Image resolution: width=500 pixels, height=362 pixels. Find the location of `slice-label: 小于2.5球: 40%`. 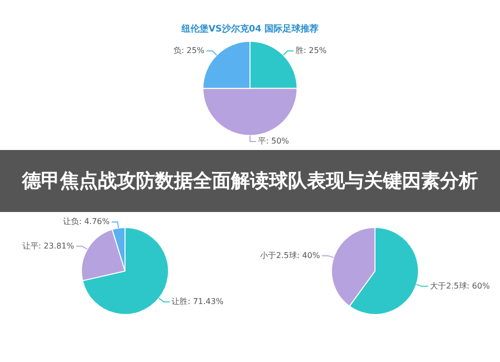

slice-label: 小于2.5球: 40% is located at coordinates (290, 255).